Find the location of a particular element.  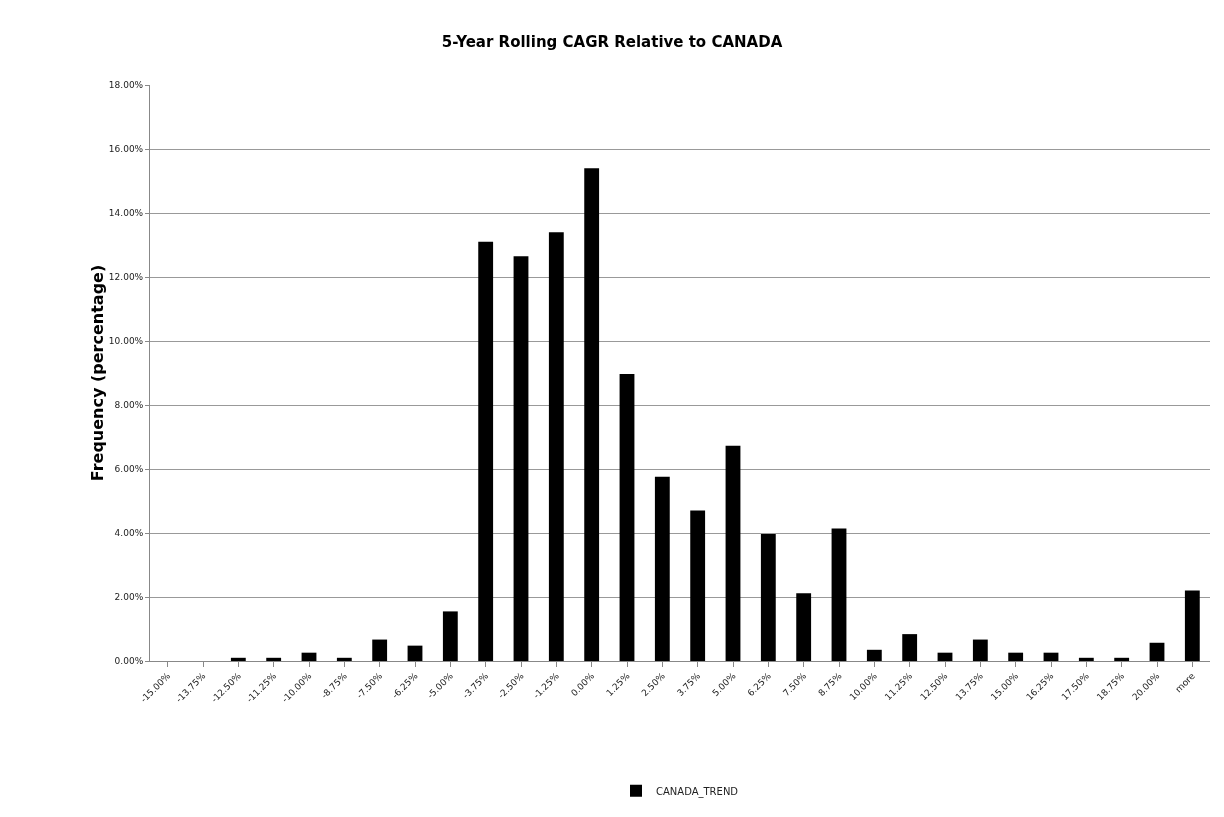

legend-label: CANADA_TREND is located at coordinates (697, 791).